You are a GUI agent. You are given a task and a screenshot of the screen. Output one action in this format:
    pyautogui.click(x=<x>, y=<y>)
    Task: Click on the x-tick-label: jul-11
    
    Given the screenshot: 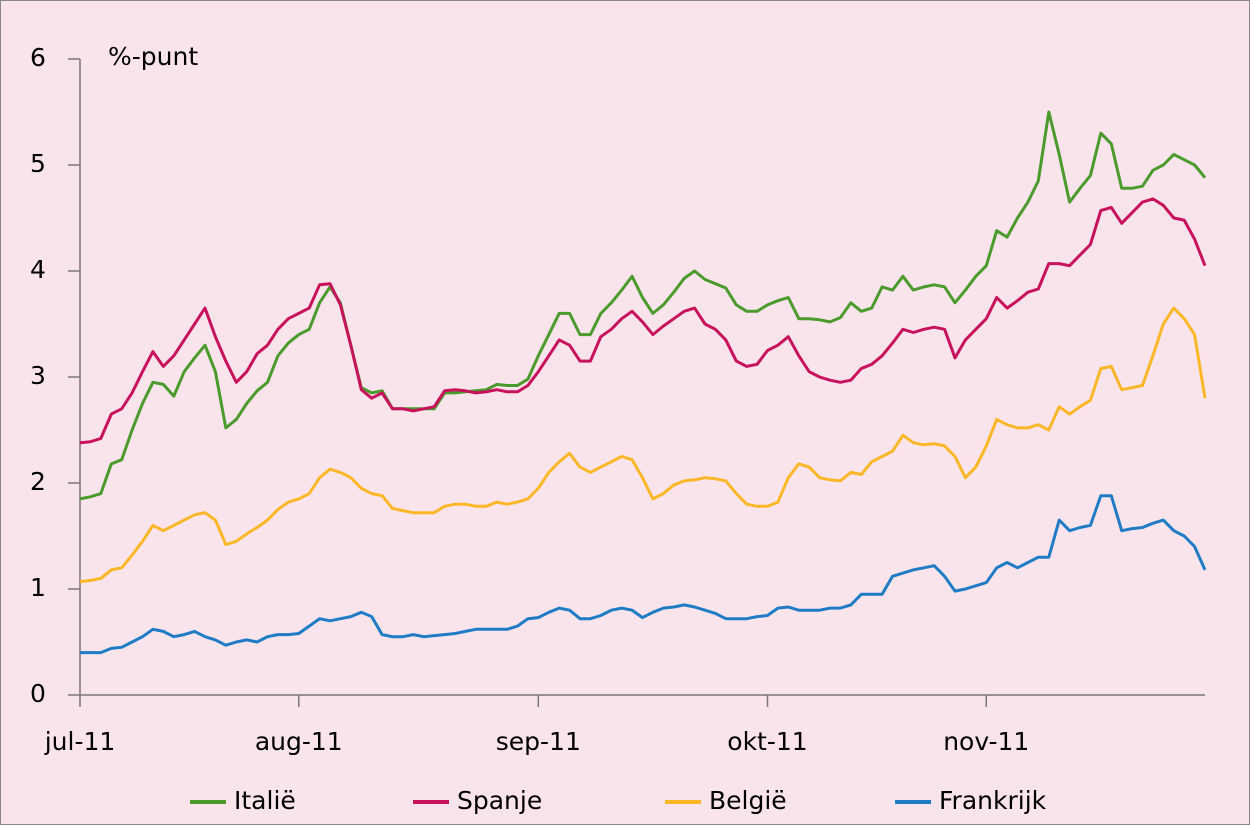 What is the action you would take?
    pyautogui.click(x=80, y=741)
    